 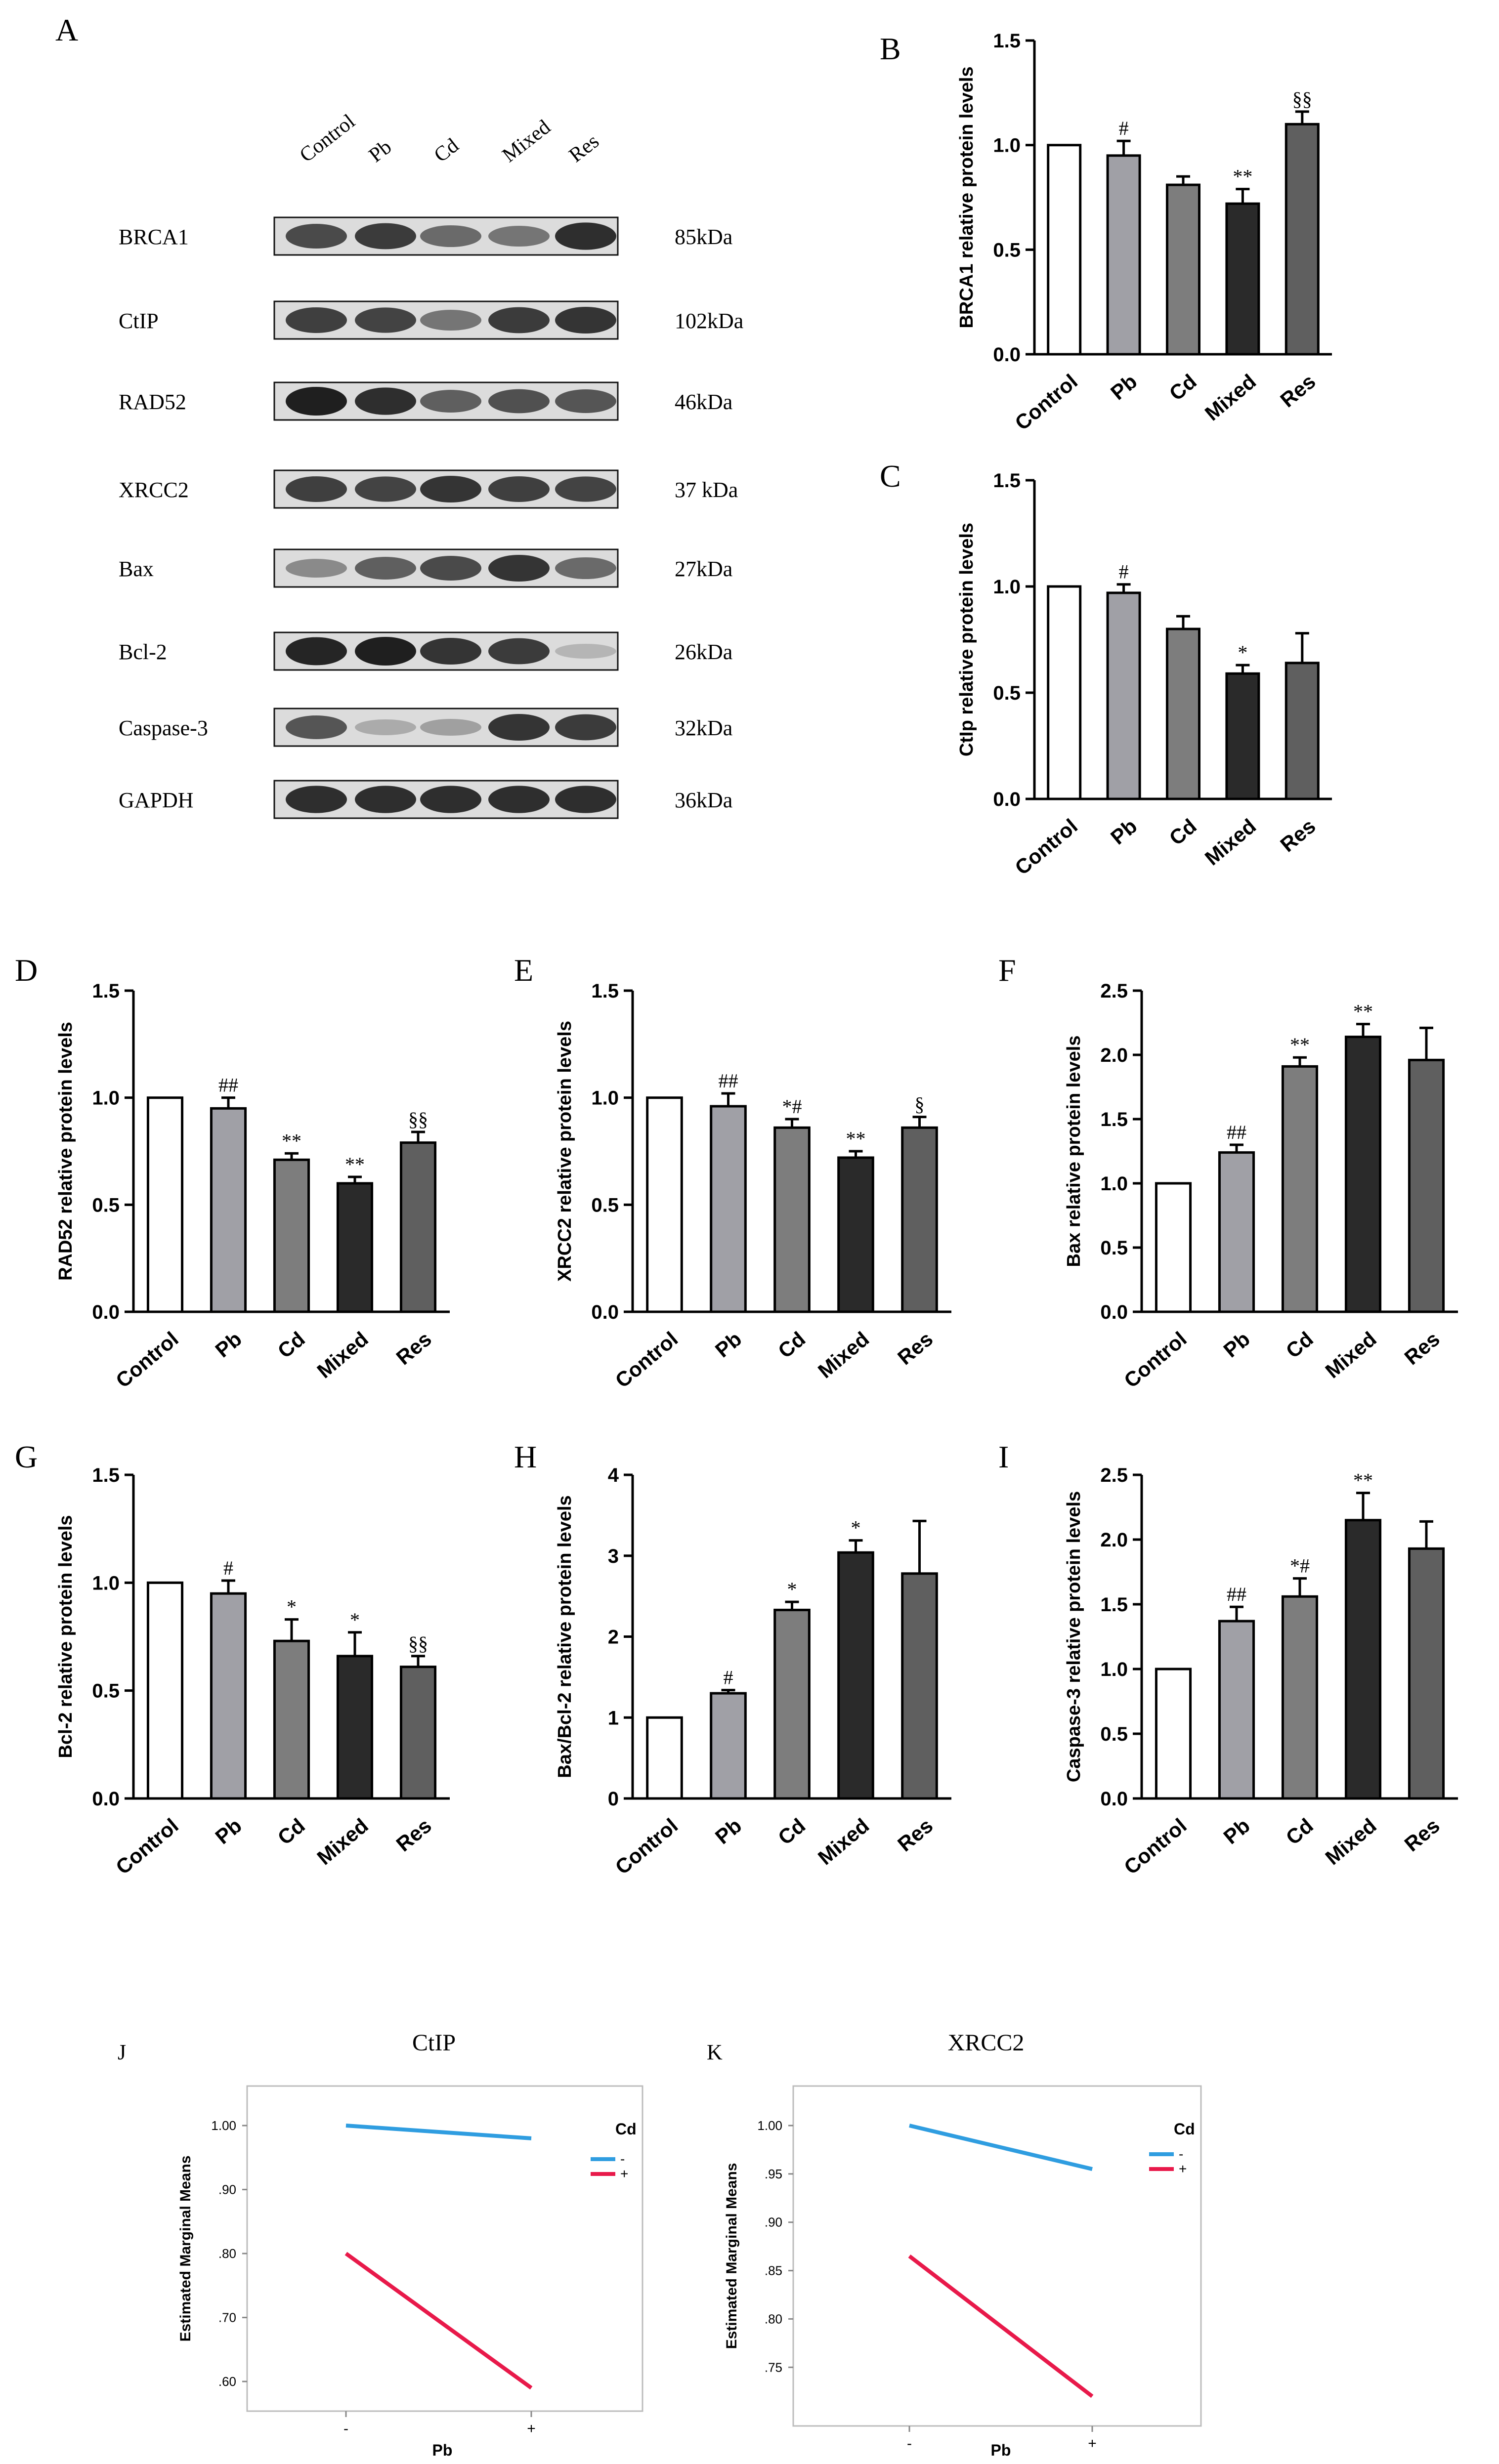 What do you see at coordinates (728, 1678) in the screenshot?
I see `significance-mark: #` at bounding box center [728, 1678].